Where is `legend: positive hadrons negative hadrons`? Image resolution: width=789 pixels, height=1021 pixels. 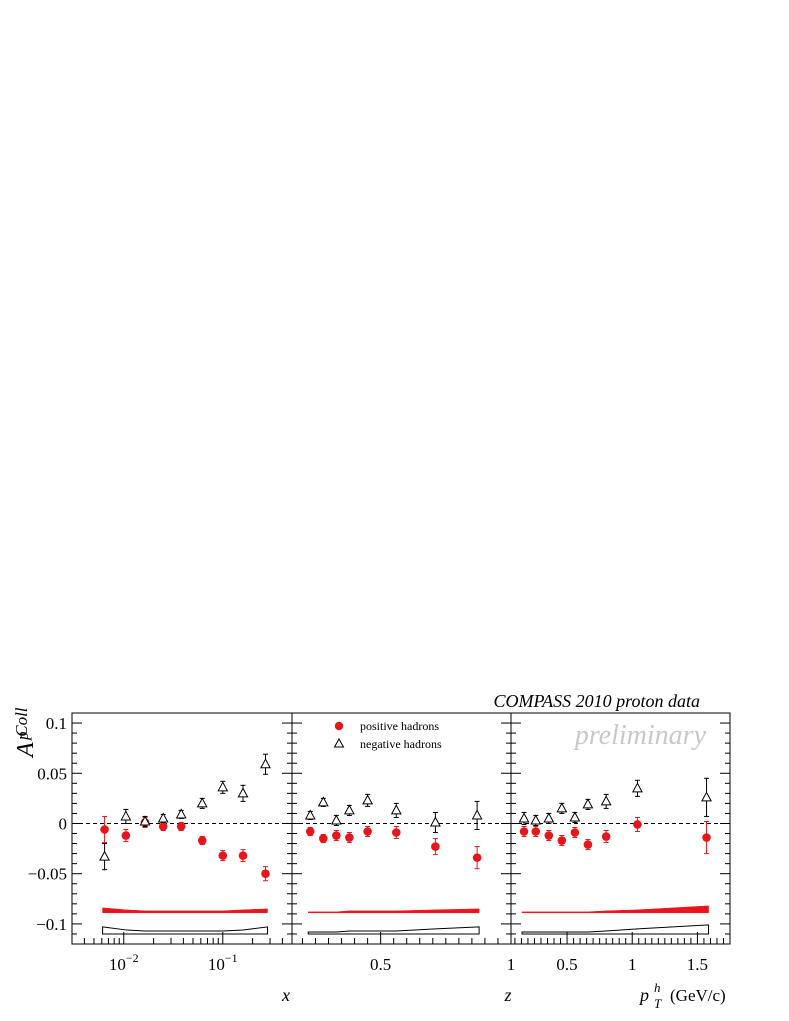
legend: positive hadrons negative hadrons is located at coordinates (387, 735).